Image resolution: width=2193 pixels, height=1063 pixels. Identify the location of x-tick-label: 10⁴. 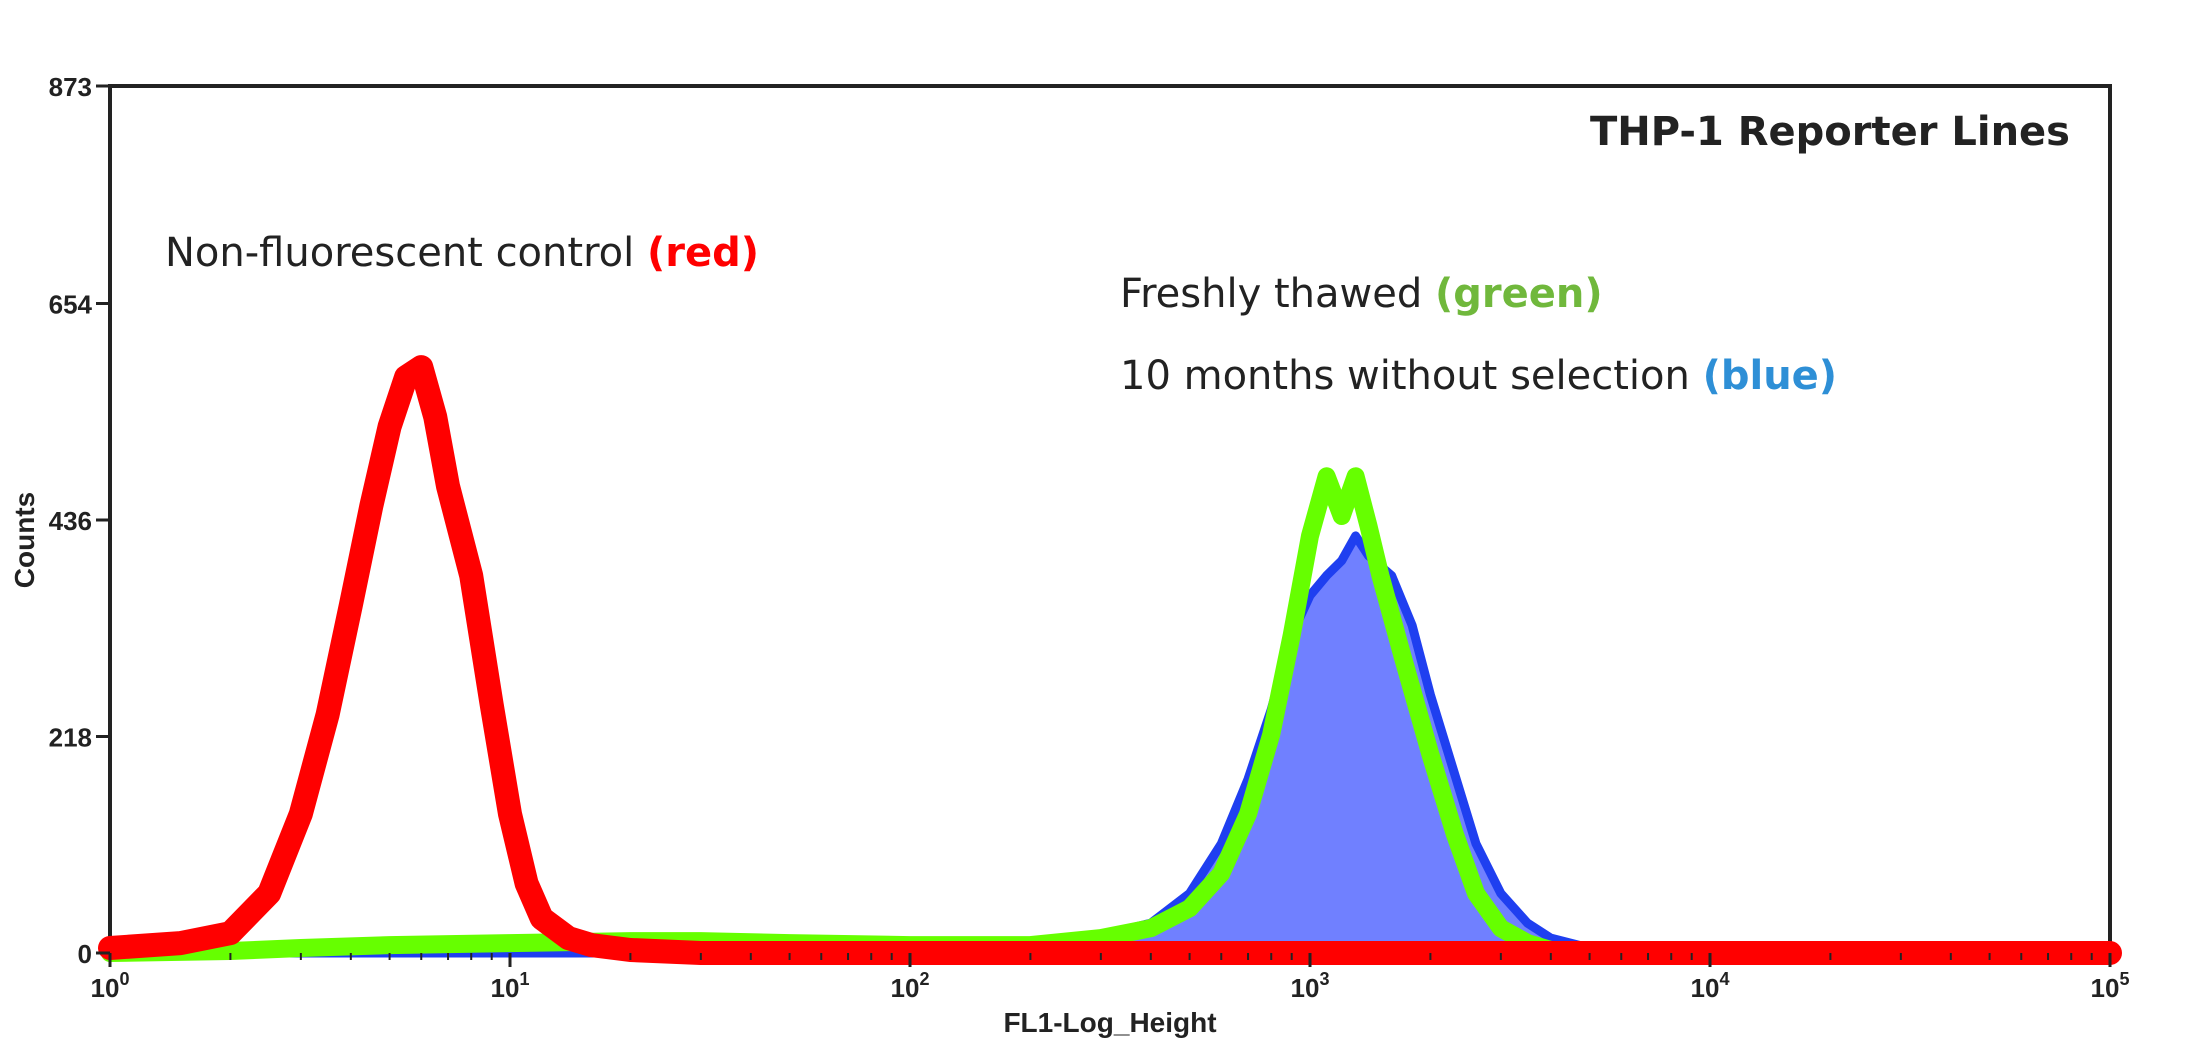
(1710, 986).